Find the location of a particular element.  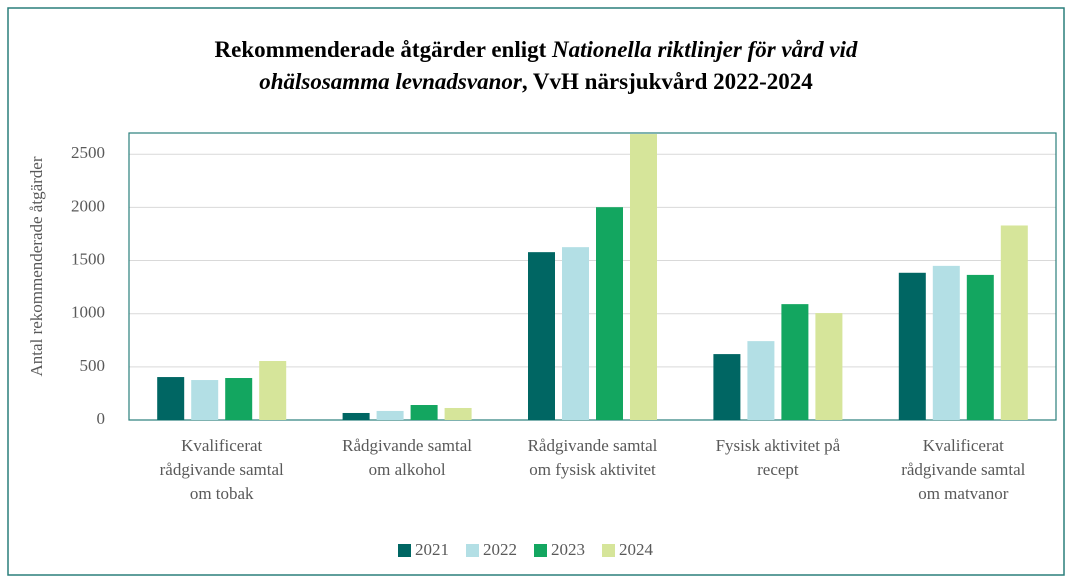

legend-label: 2024 is located at coordinates (636, 549).